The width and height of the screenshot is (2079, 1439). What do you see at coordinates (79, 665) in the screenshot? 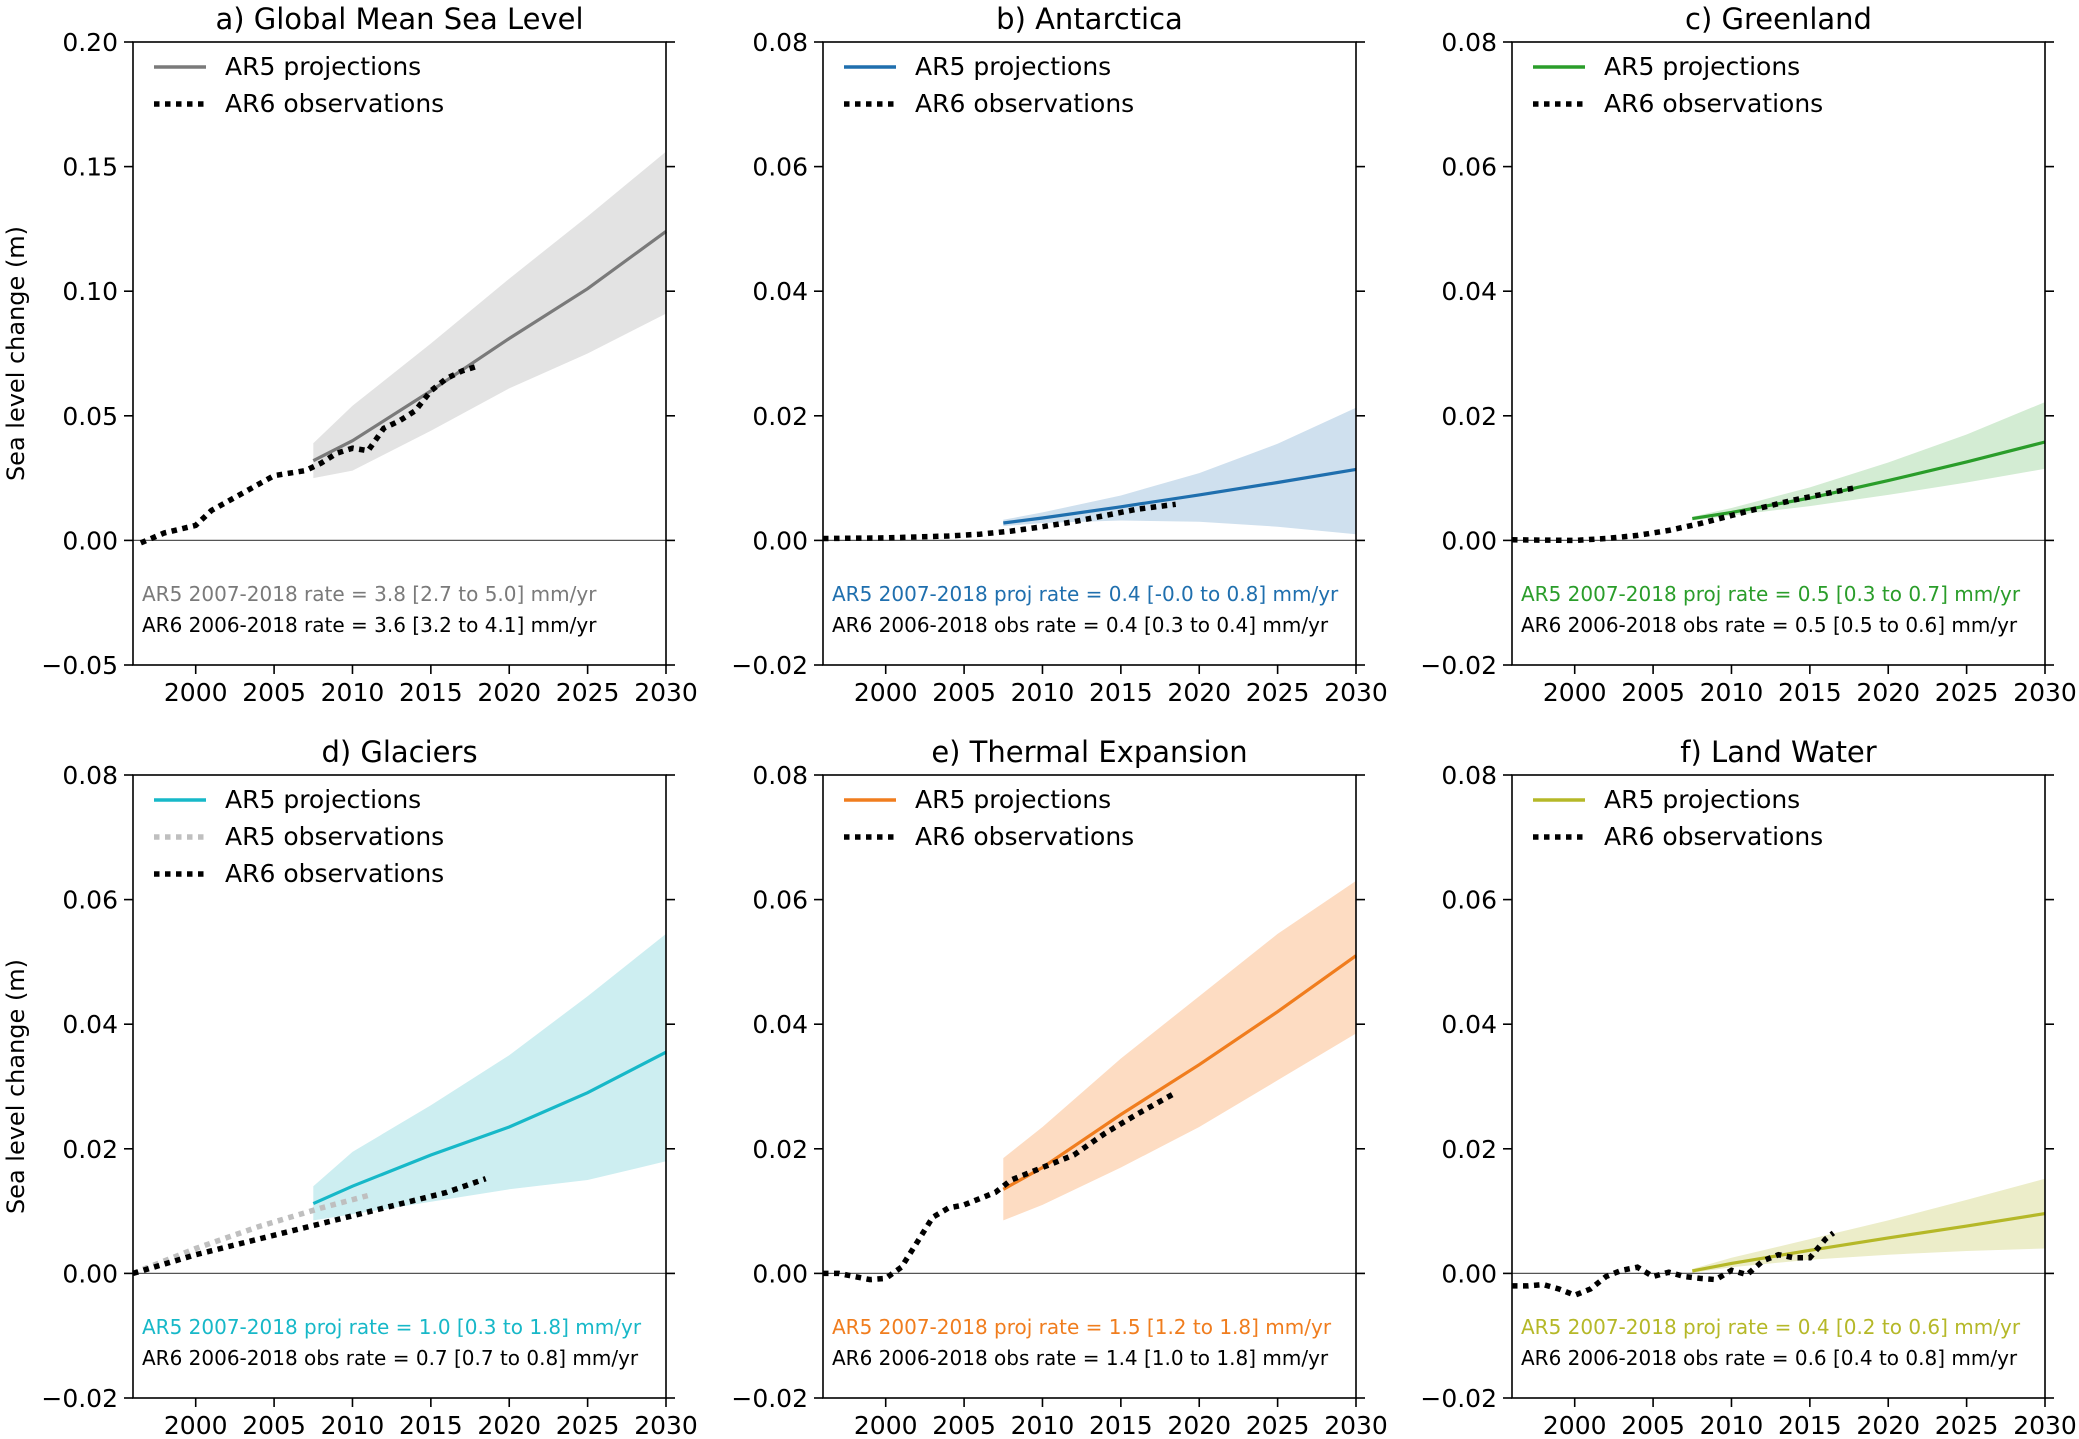
I see `y-tick-label: −0.05` at bounding box center [79, 665].